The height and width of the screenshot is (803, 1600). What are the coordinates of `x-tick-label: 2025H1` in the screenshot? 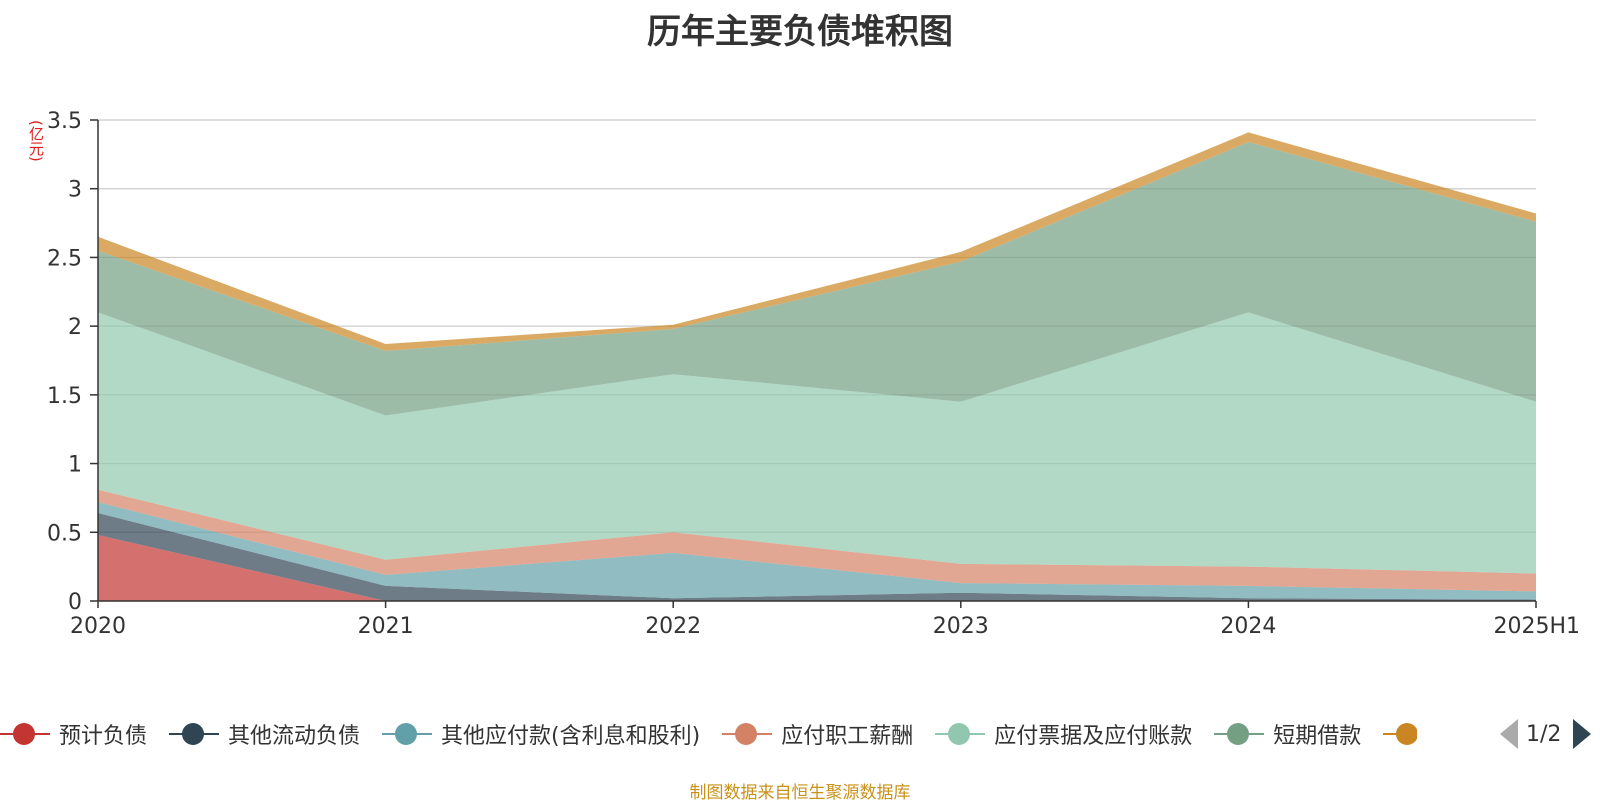 It's located at (1536, 626).